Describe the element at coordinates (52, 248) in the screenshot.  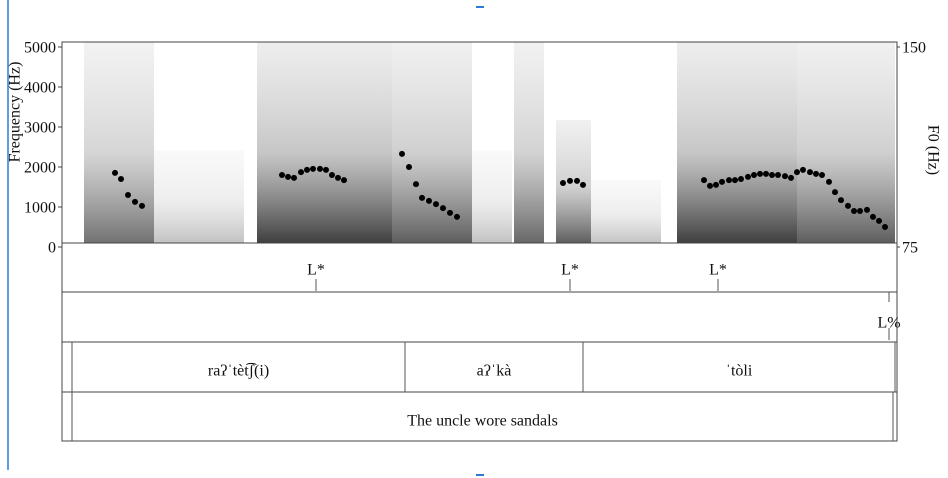
I see `y-tick-label: 0` at that location.